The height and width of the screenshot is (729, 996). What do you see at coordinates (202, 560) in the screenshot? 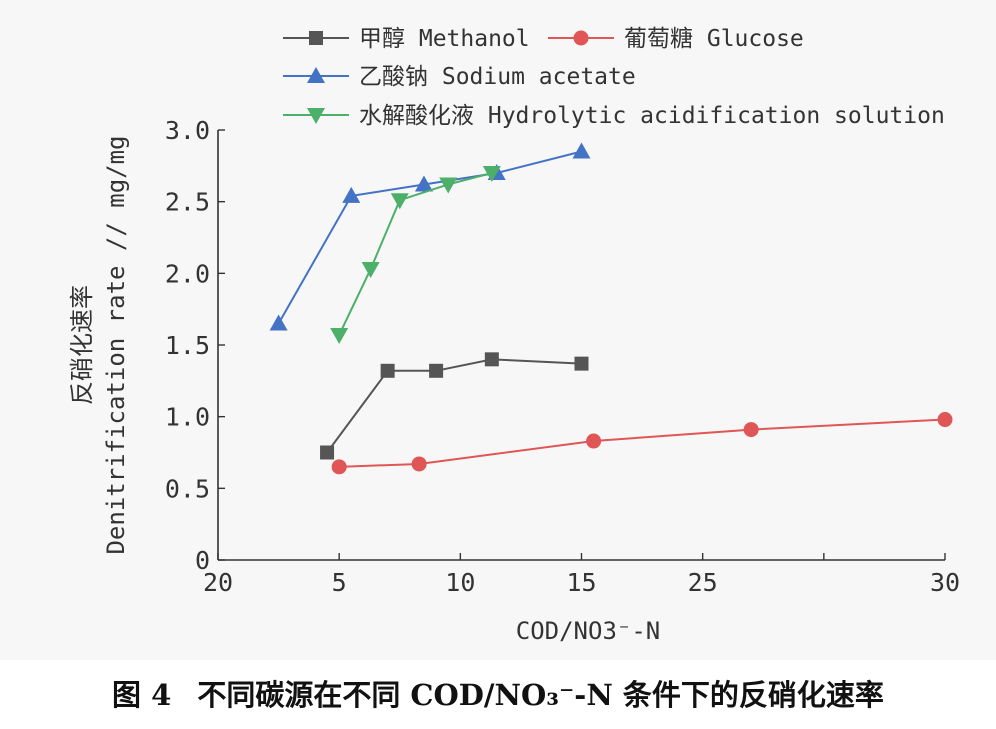
I see `y-tick-label: 0` at bounding box center [202, 560].